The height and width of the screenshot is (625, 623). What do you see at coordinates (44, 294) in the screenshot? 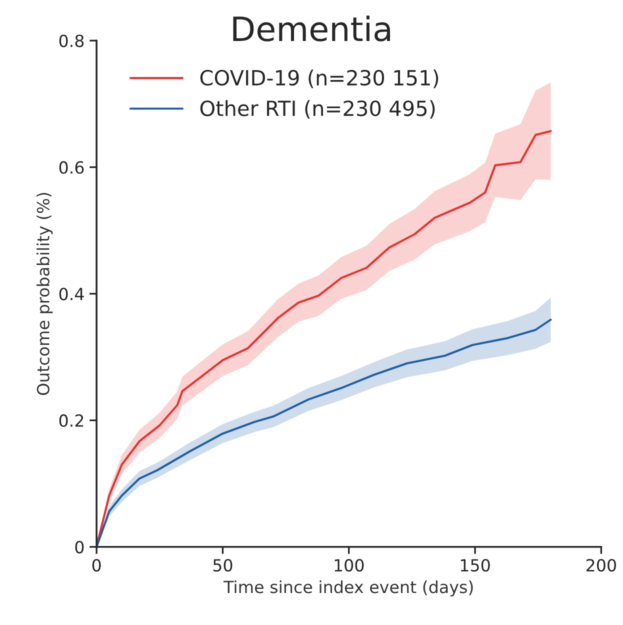
I see `y-axis-title: Outcome probability (%)` at bounding box center [44, 294].